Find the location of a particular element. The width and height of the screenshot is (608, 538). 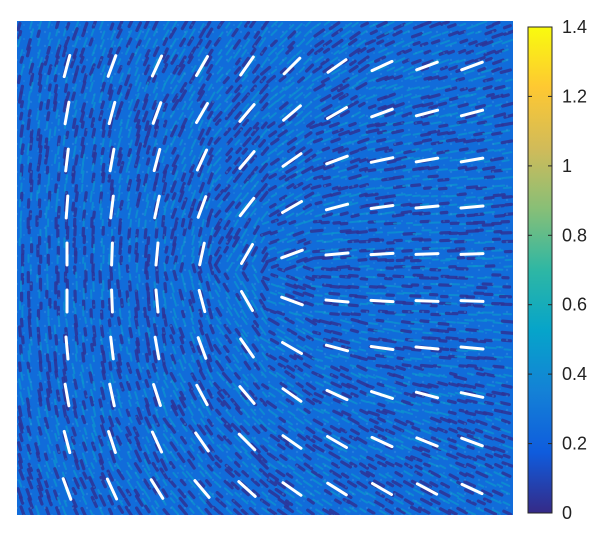

colorbar-tick-label: 1.2 is located at coordinates (574, 96).